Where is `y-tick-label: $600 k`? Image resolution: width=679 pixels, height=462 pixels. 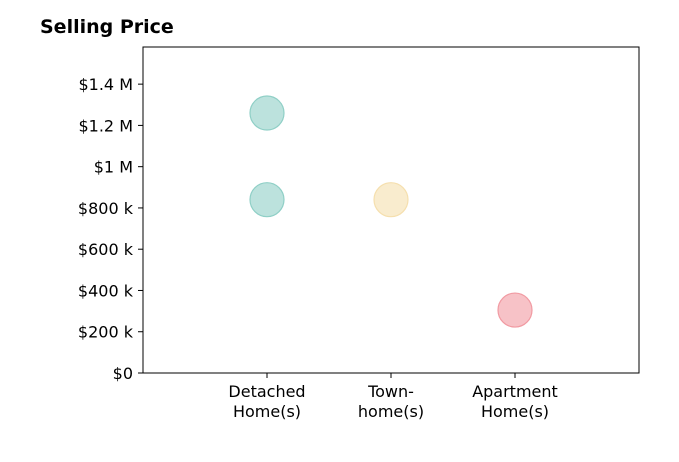
y-tick-label: $600 k is located at coordinates (106, 249).